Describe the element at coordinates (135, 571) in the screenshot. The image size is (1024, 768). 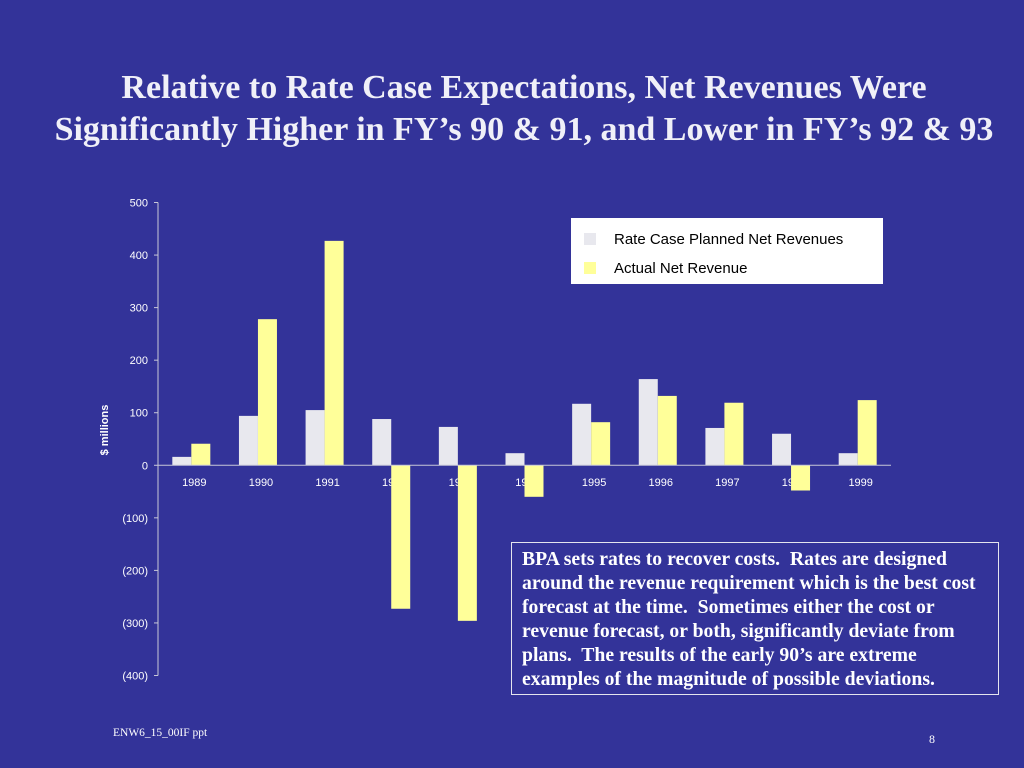
I see `y-tick-label: (200)` at that location.